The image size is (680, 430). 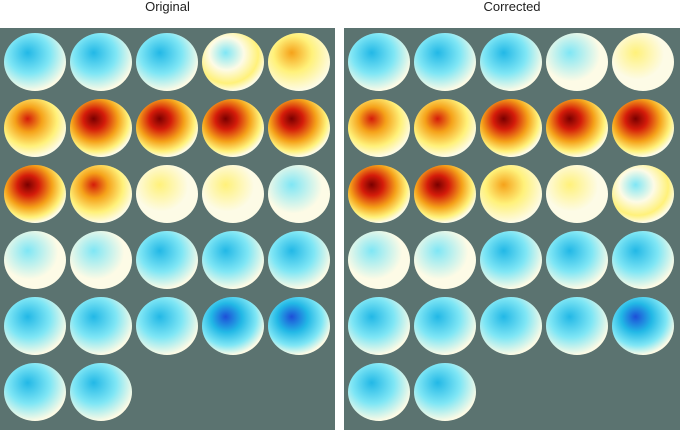 I want to click on panel-title-corrected: Corrected, so click(x=512, y=7).